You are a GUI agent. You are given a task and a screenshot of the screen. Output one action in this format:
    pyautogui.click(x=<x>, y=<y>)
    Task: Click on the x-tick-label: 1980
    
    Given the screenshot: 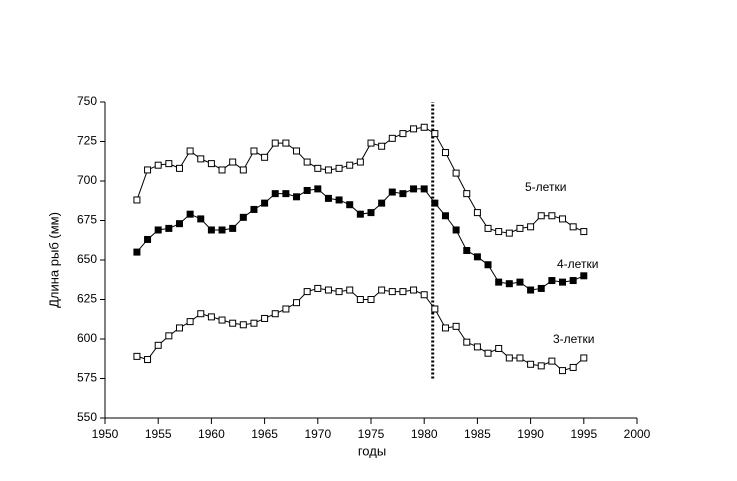 What is the action you would take?
    pyautogui.click(x=424, y=434)
    